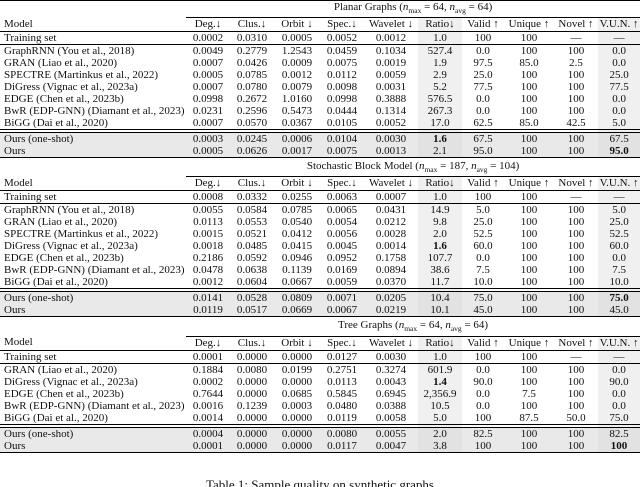  I want to click on metric-cell: —, so click(619, 38).